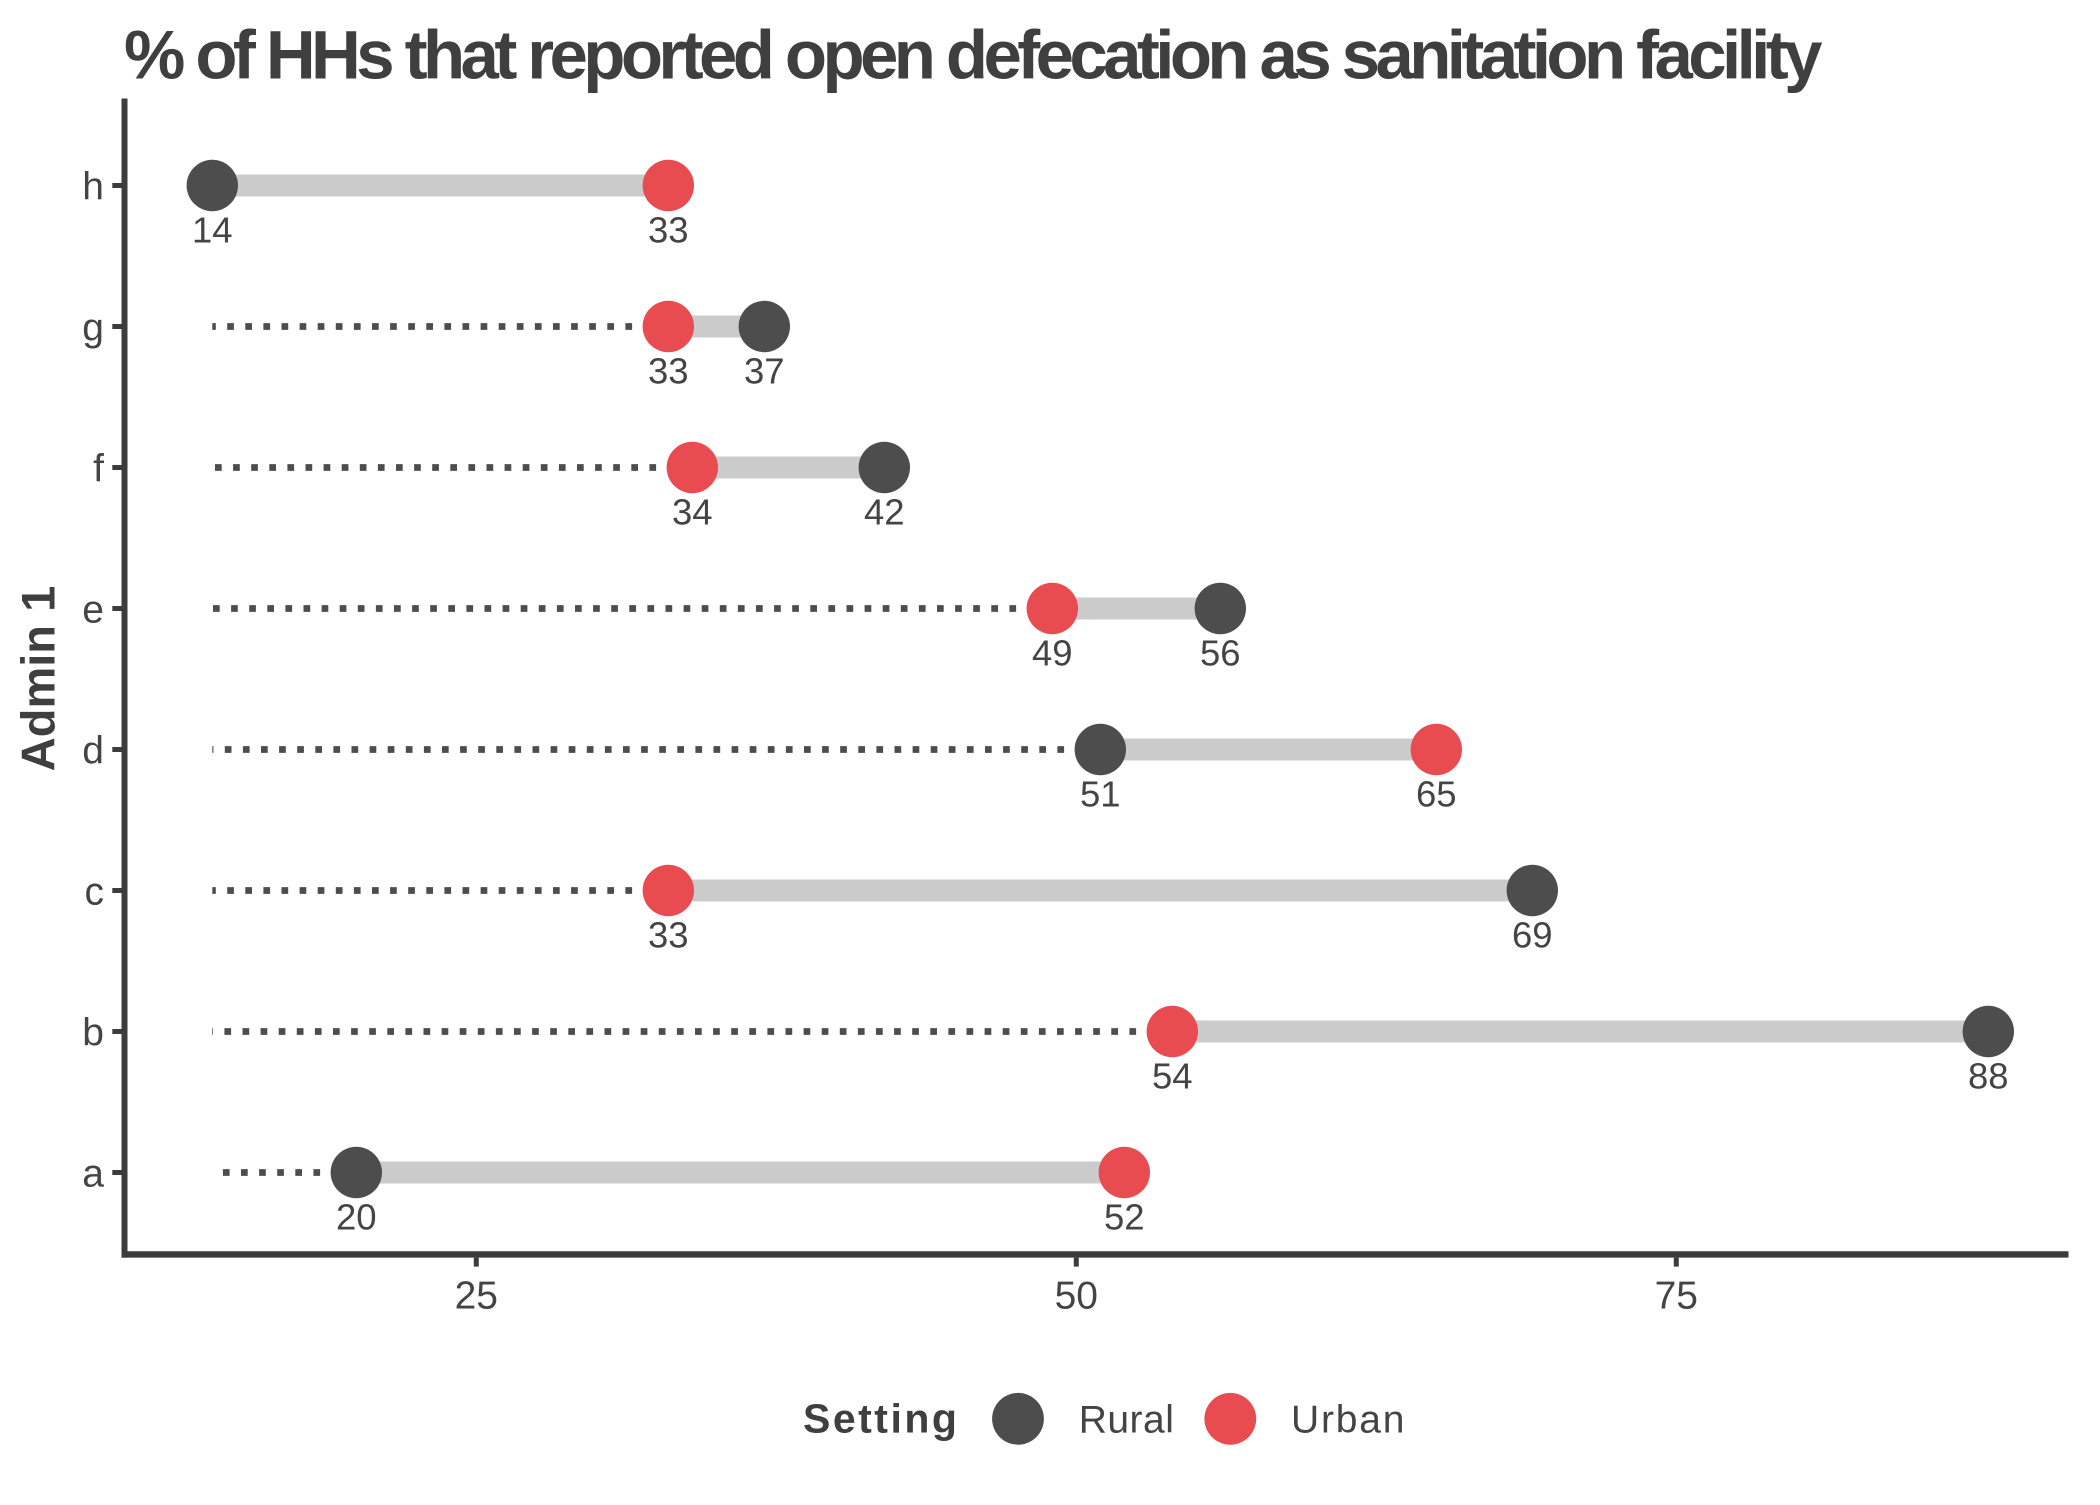 The image size is (2100, 1505). I want to click on svg-text: 65, so click(1436, 794).